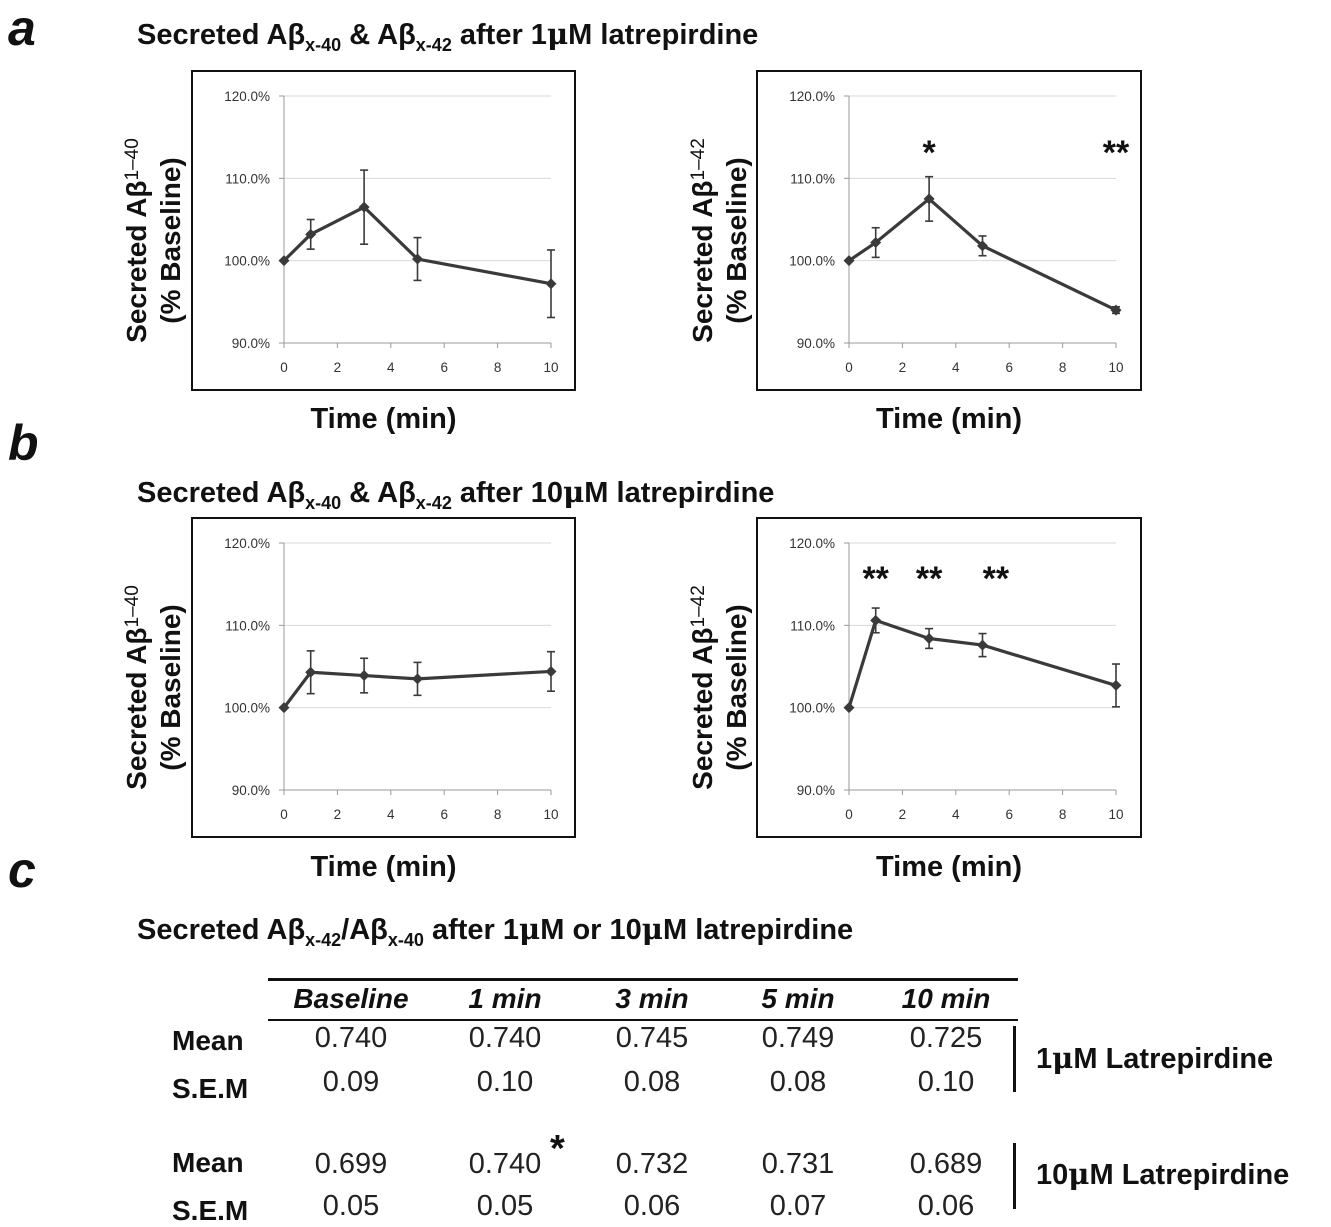 The width and height of the screenshot is (1331, 1227). What do you see at coordinates (251, 343) in the screenshot?
I see `chart-a40-ytick-label: 90.0%` at bounding box center [251, 343].